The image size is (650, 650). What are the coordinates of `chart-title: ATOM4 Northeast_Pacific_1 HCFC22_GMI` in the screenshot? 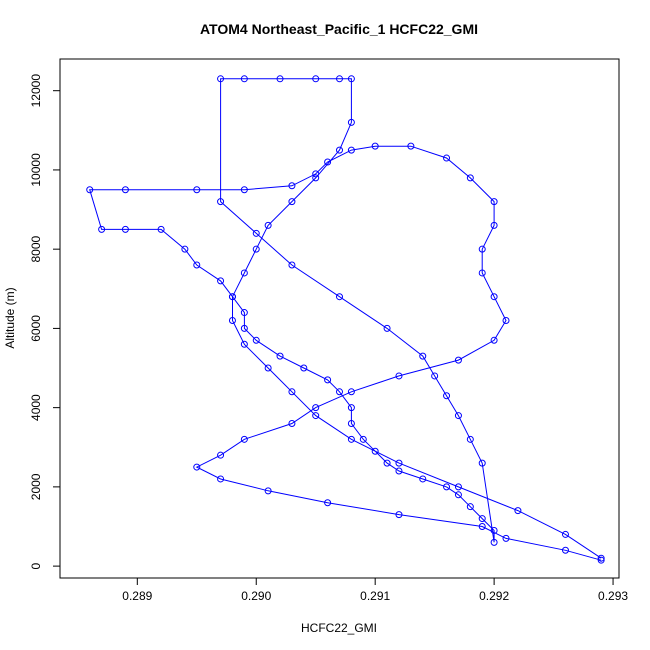 It's located at (339, 29).